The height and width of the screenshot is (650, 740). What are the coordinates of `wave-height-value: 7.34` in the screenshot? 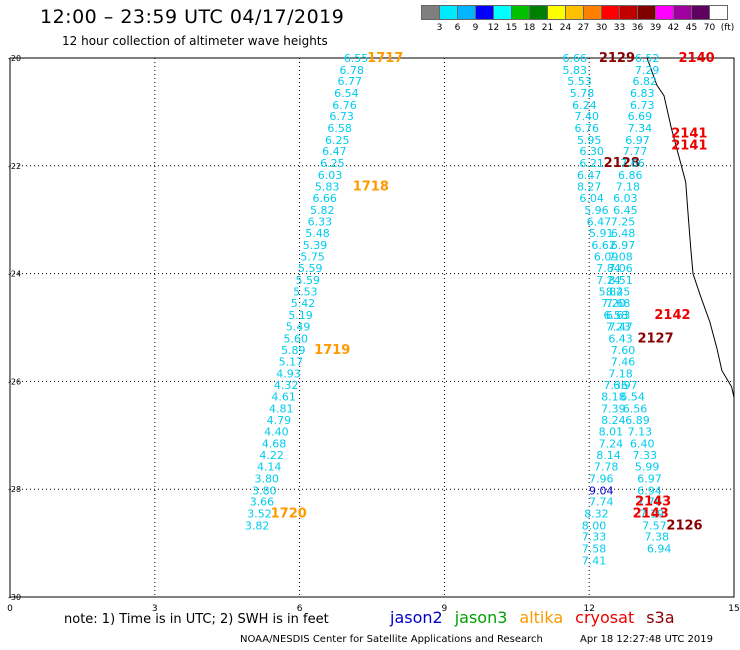 It's located at (640, 128).